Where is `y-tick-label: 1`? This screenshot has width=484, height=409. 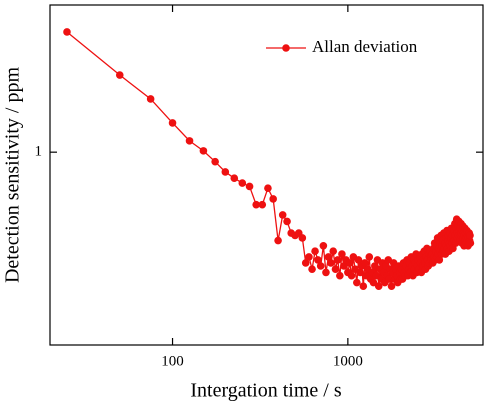 y-tick-label: 1 is located at coordinates (39, 152).